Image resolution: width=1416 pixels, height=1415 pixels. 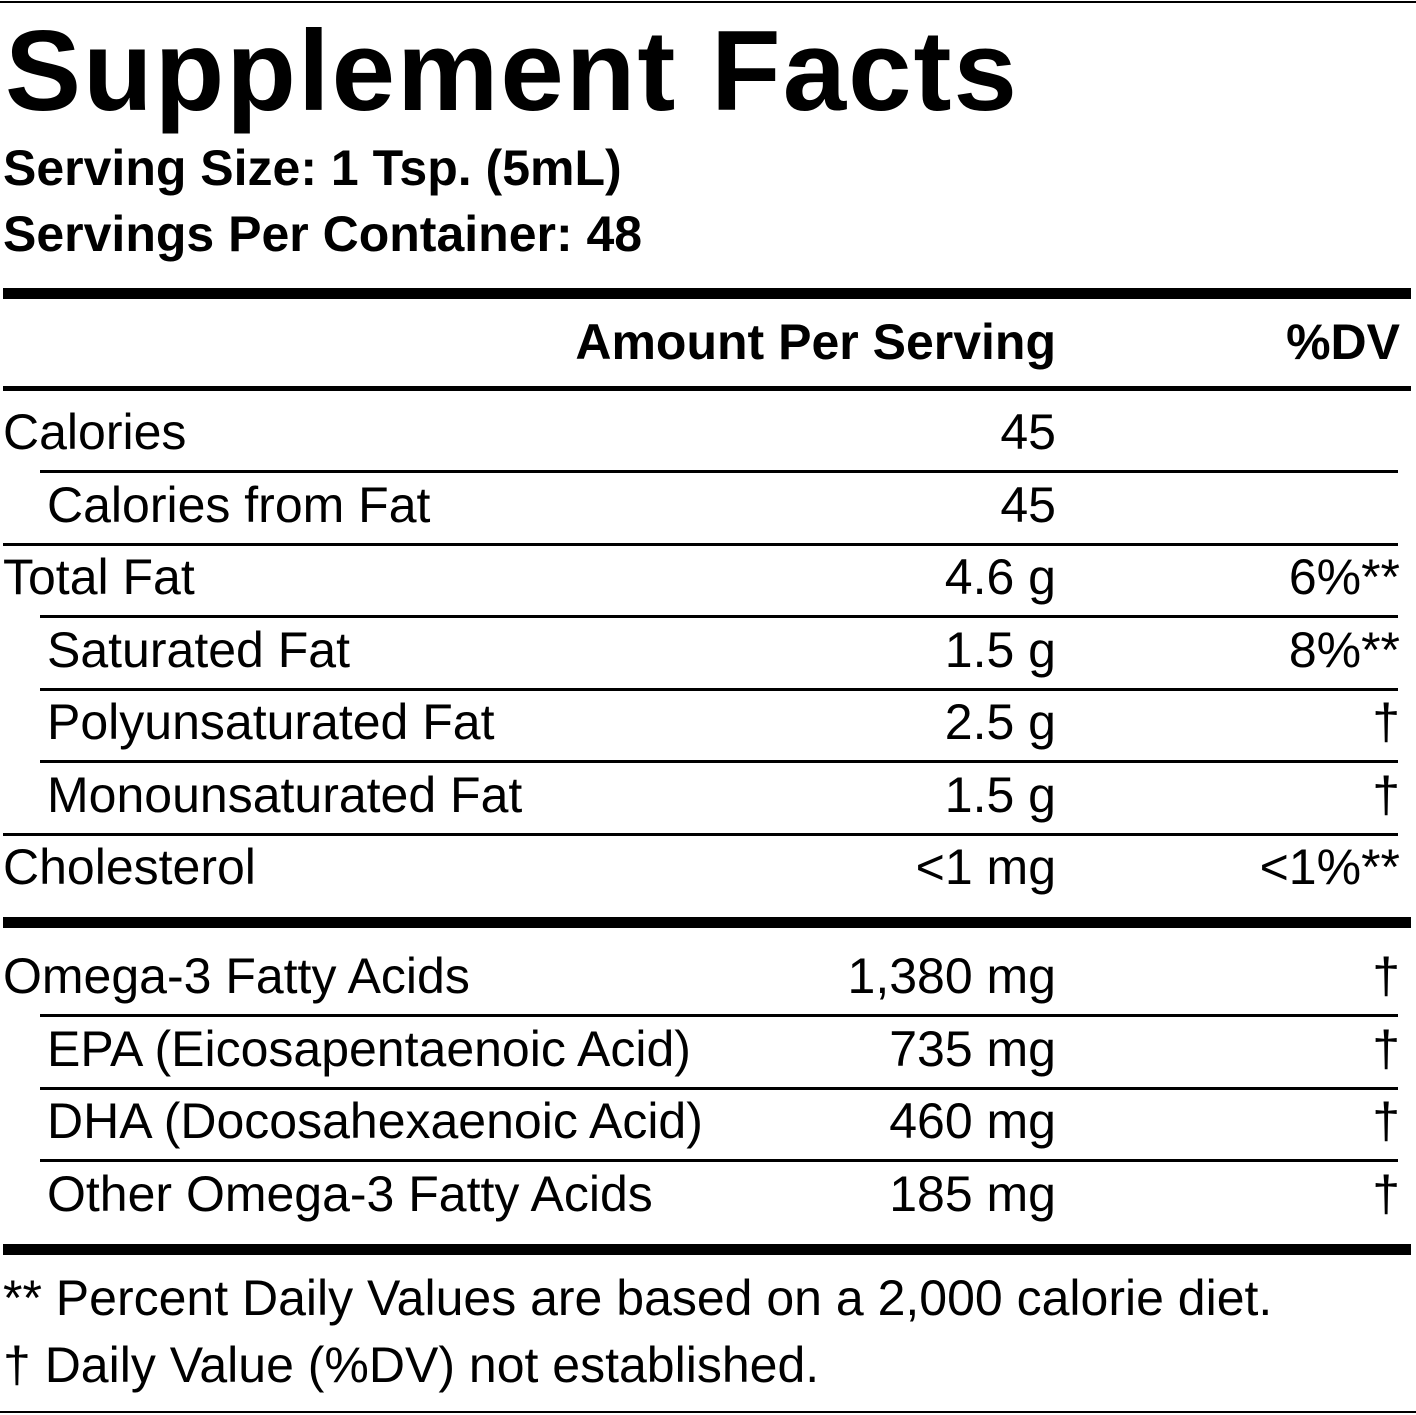 What do you see at coordinates (99, 577) in the screenshot?
I see `nutrient-name: Total Fat` at bounding box center [99, 577].